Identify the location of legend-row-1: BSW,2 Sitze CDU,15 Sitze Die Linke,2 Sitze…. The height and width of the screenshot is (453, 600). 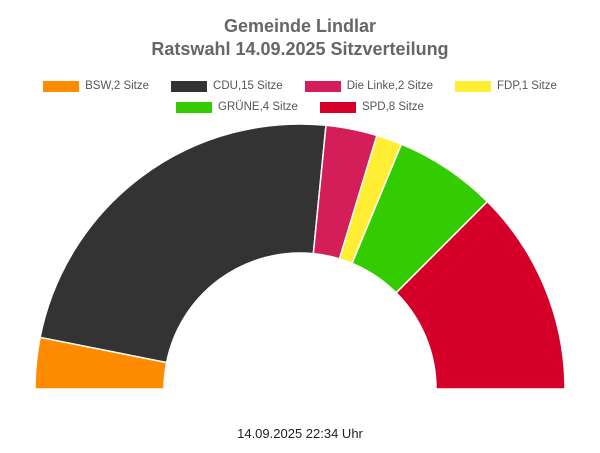
(300, 86).